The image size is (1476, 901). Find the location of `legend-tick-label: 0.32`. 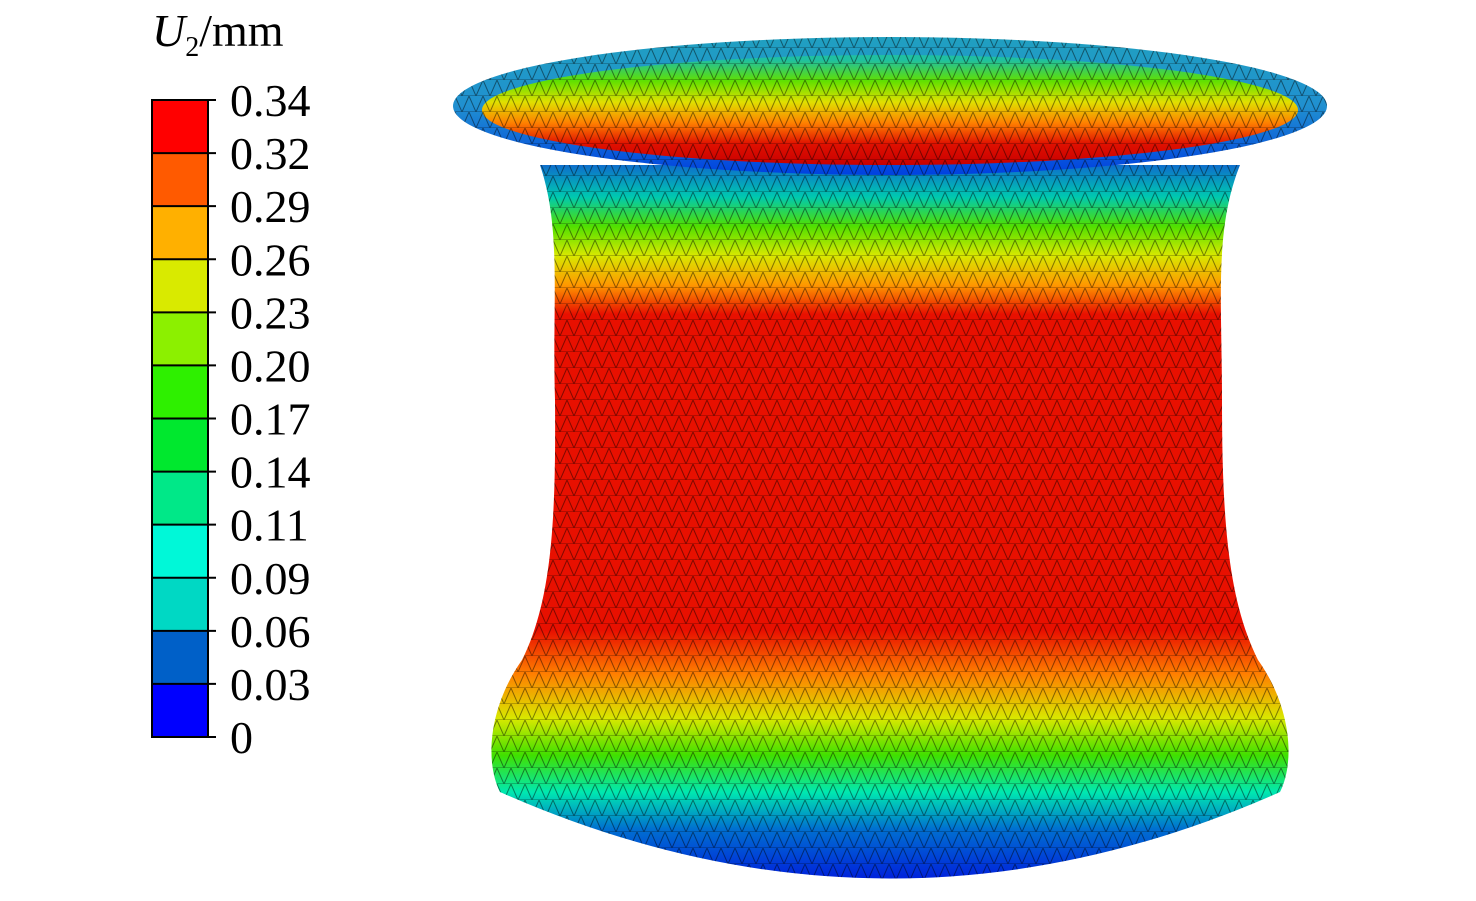

legend-tick-label: 0.32 is located at coordinates (270, 153).